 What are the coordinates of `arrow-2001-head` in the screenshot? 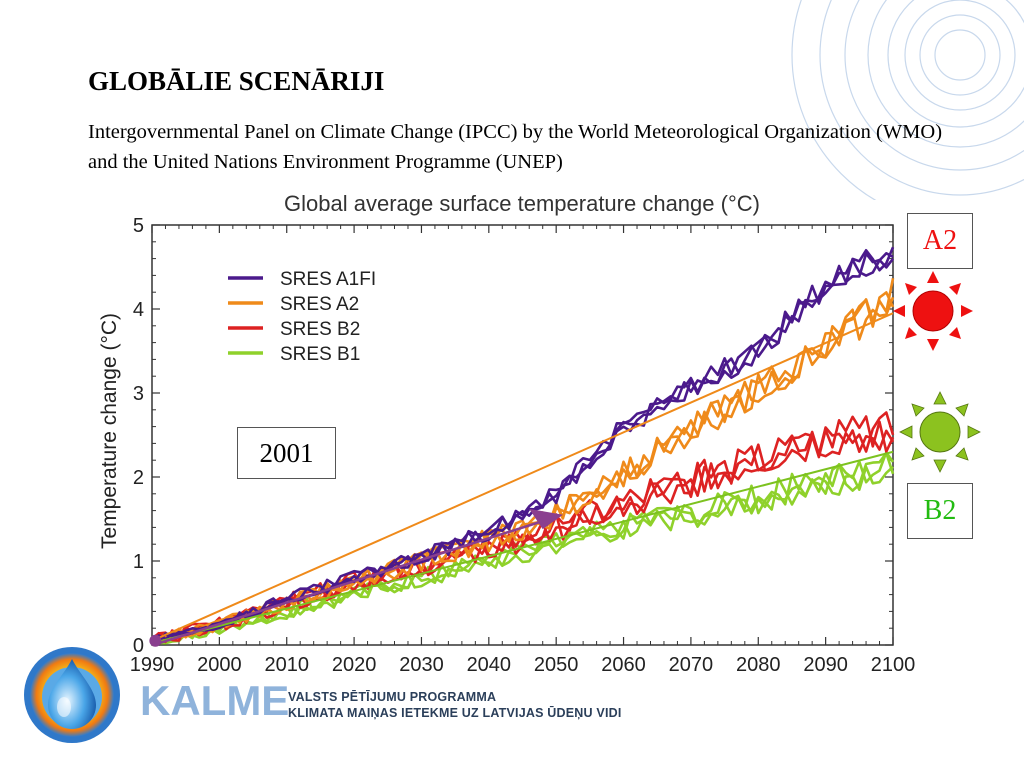 It's located at (546, 519).